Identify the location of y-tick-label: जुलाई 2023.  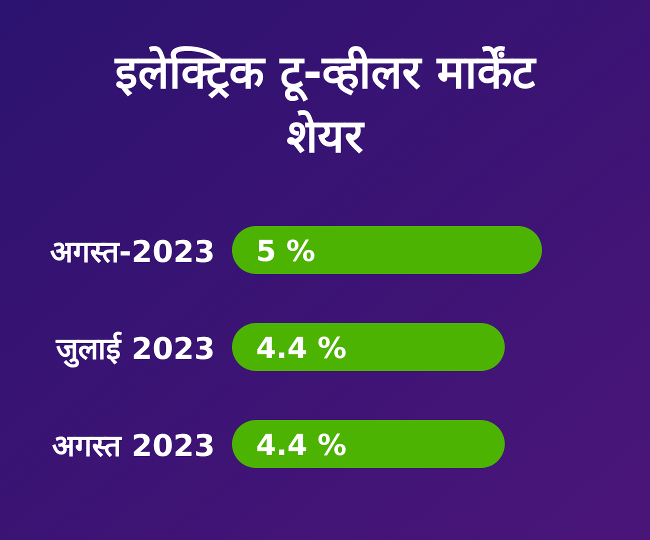
(135, 349).